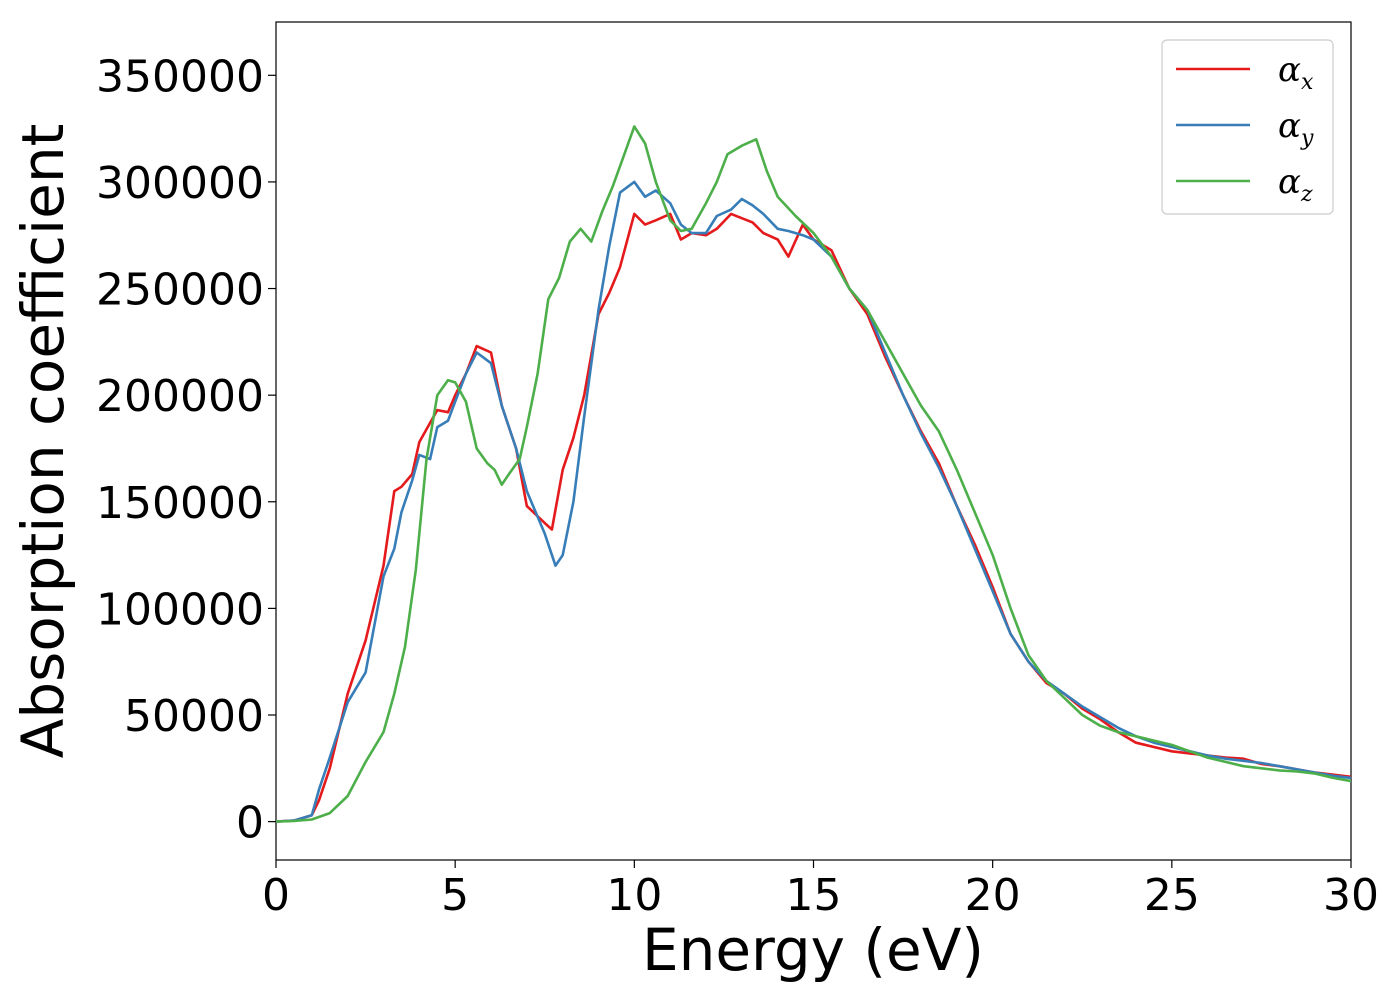 Image resolution: width=1400 pixels, height=1000 pixels. Describe the element at coordinates (194, 716) in the screenshot. I see `y-tick-label: 50000` at that location.